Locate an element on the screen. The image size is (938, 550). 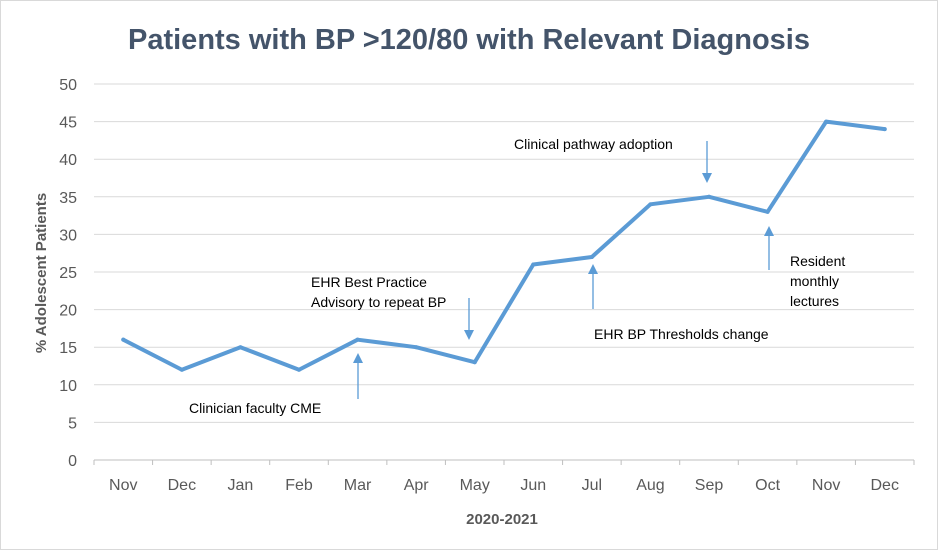
y-tick-label: 45 is located at coordinates (68, 123).